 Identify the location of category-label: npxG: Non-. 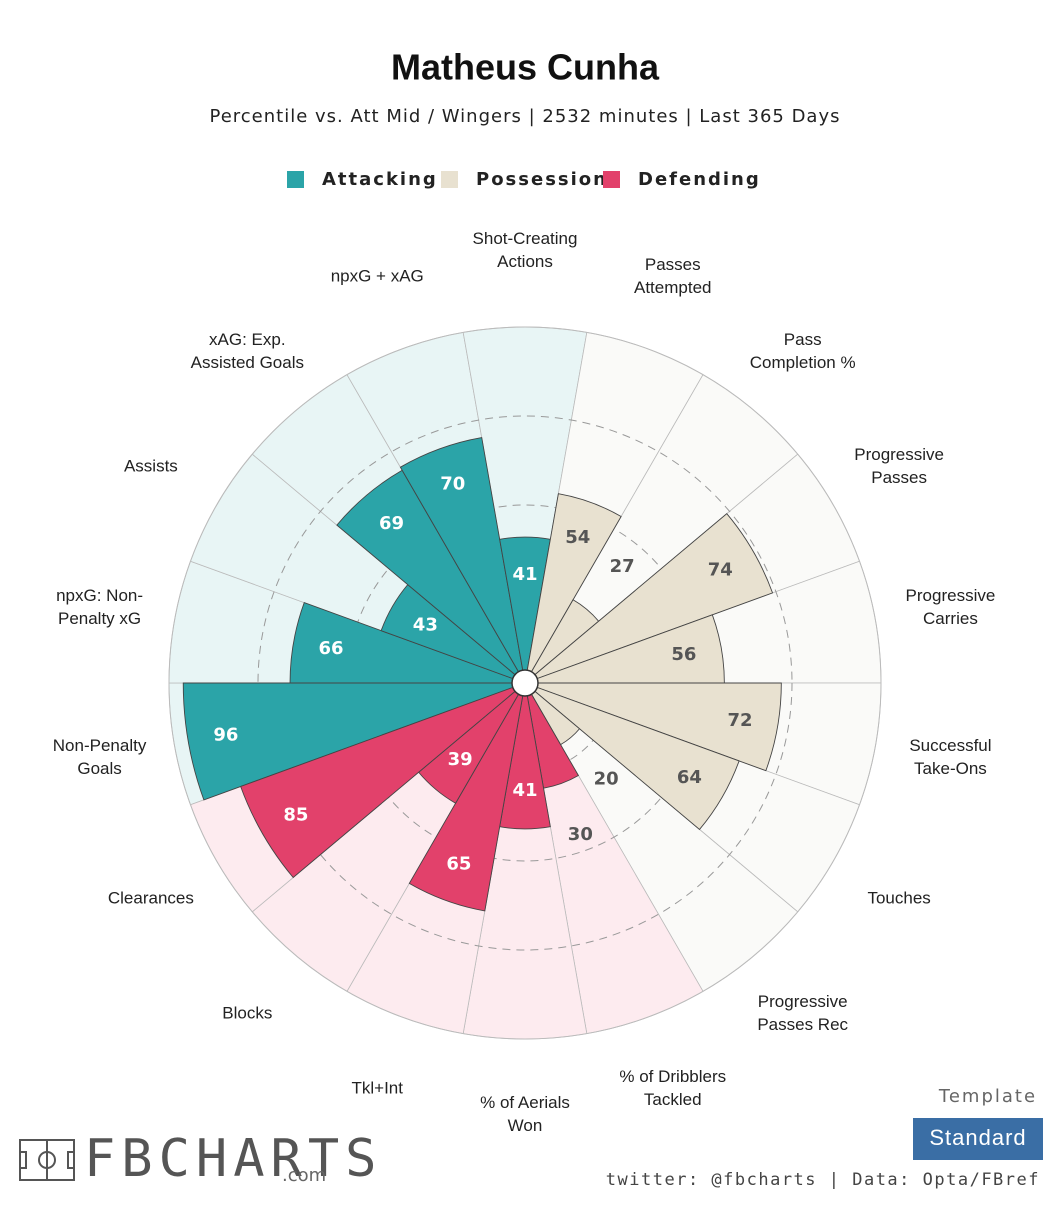
(99, 595).